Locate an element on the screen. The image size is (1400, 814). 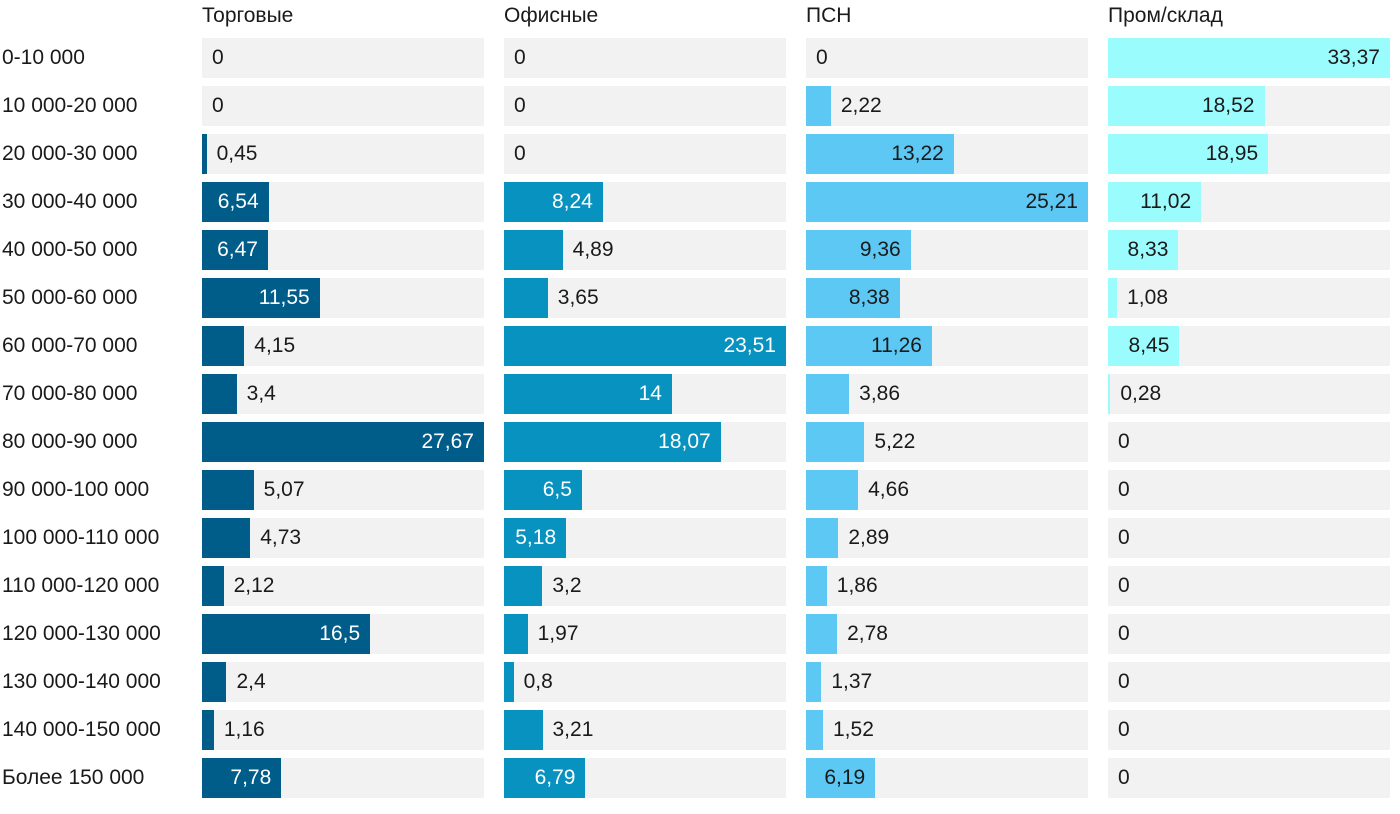
data-label: 4,66 is located at coordinates (888, 489).